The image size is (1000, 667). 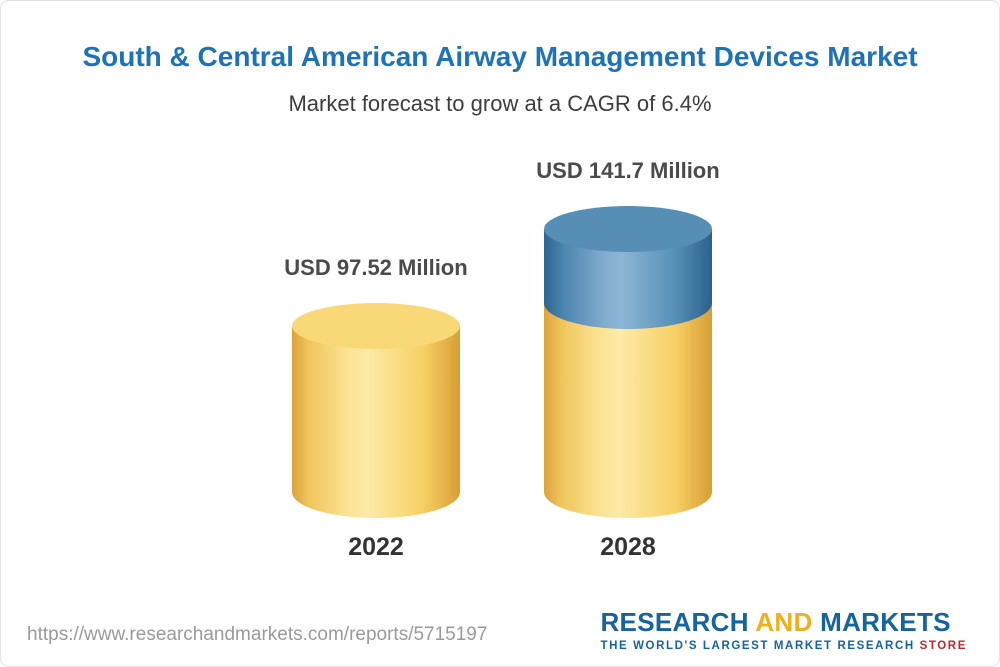 What do you see at coordinates (376, 268) in the screenshot?
I see `value-label-2022: USD 97.52 Million` at bounding box center [376, 268].